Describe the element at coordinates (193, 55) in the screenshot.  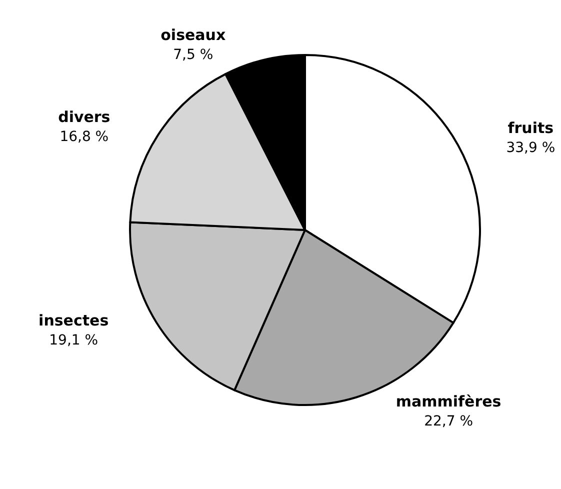
I see `data-label: 7,5 %` at that location.